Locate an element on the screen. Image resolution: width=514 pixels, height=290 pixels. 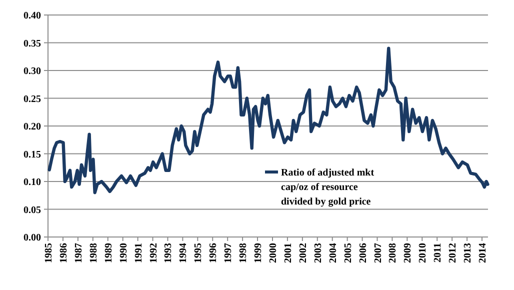
y-tick-label: 0.40 is located at coordinates (32, 16).